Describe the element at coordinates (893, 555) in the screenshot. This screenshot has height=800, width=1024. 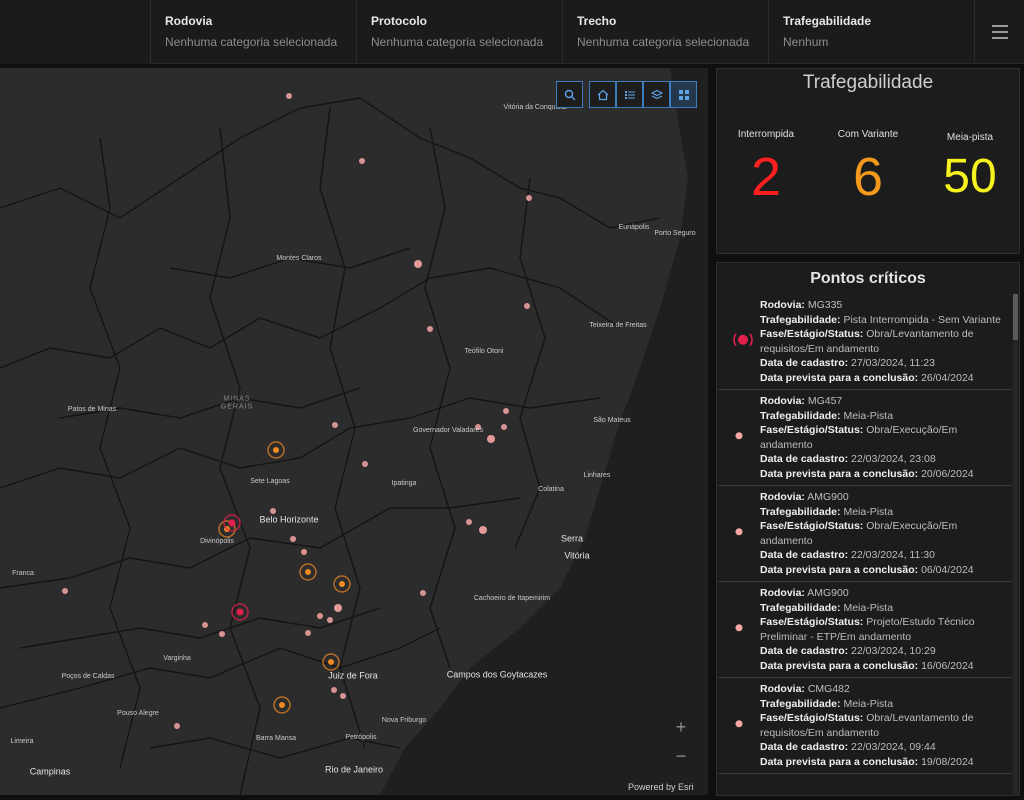
I see `value-cadastro: 22/03/2024, 11:30` at that location.